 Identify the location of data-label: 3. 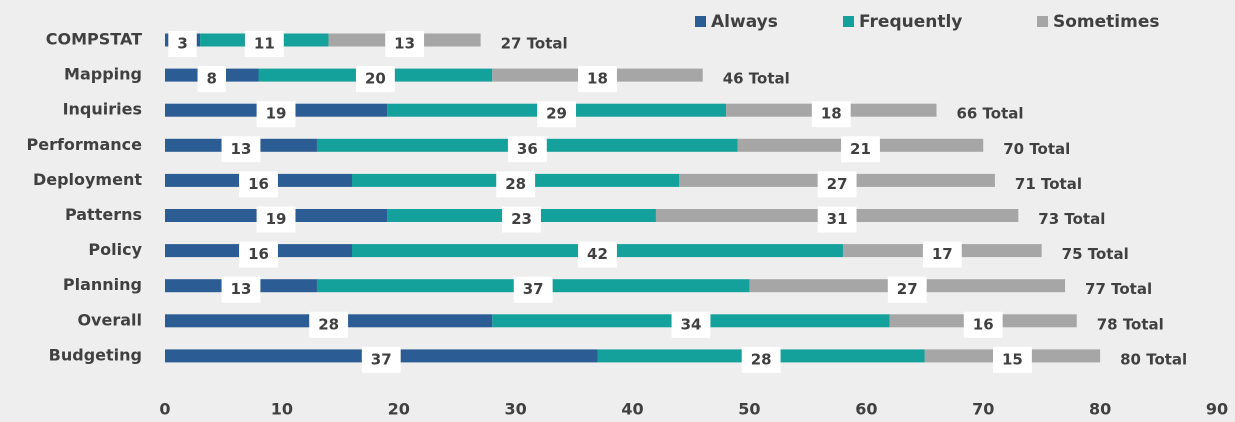
(182, 44).